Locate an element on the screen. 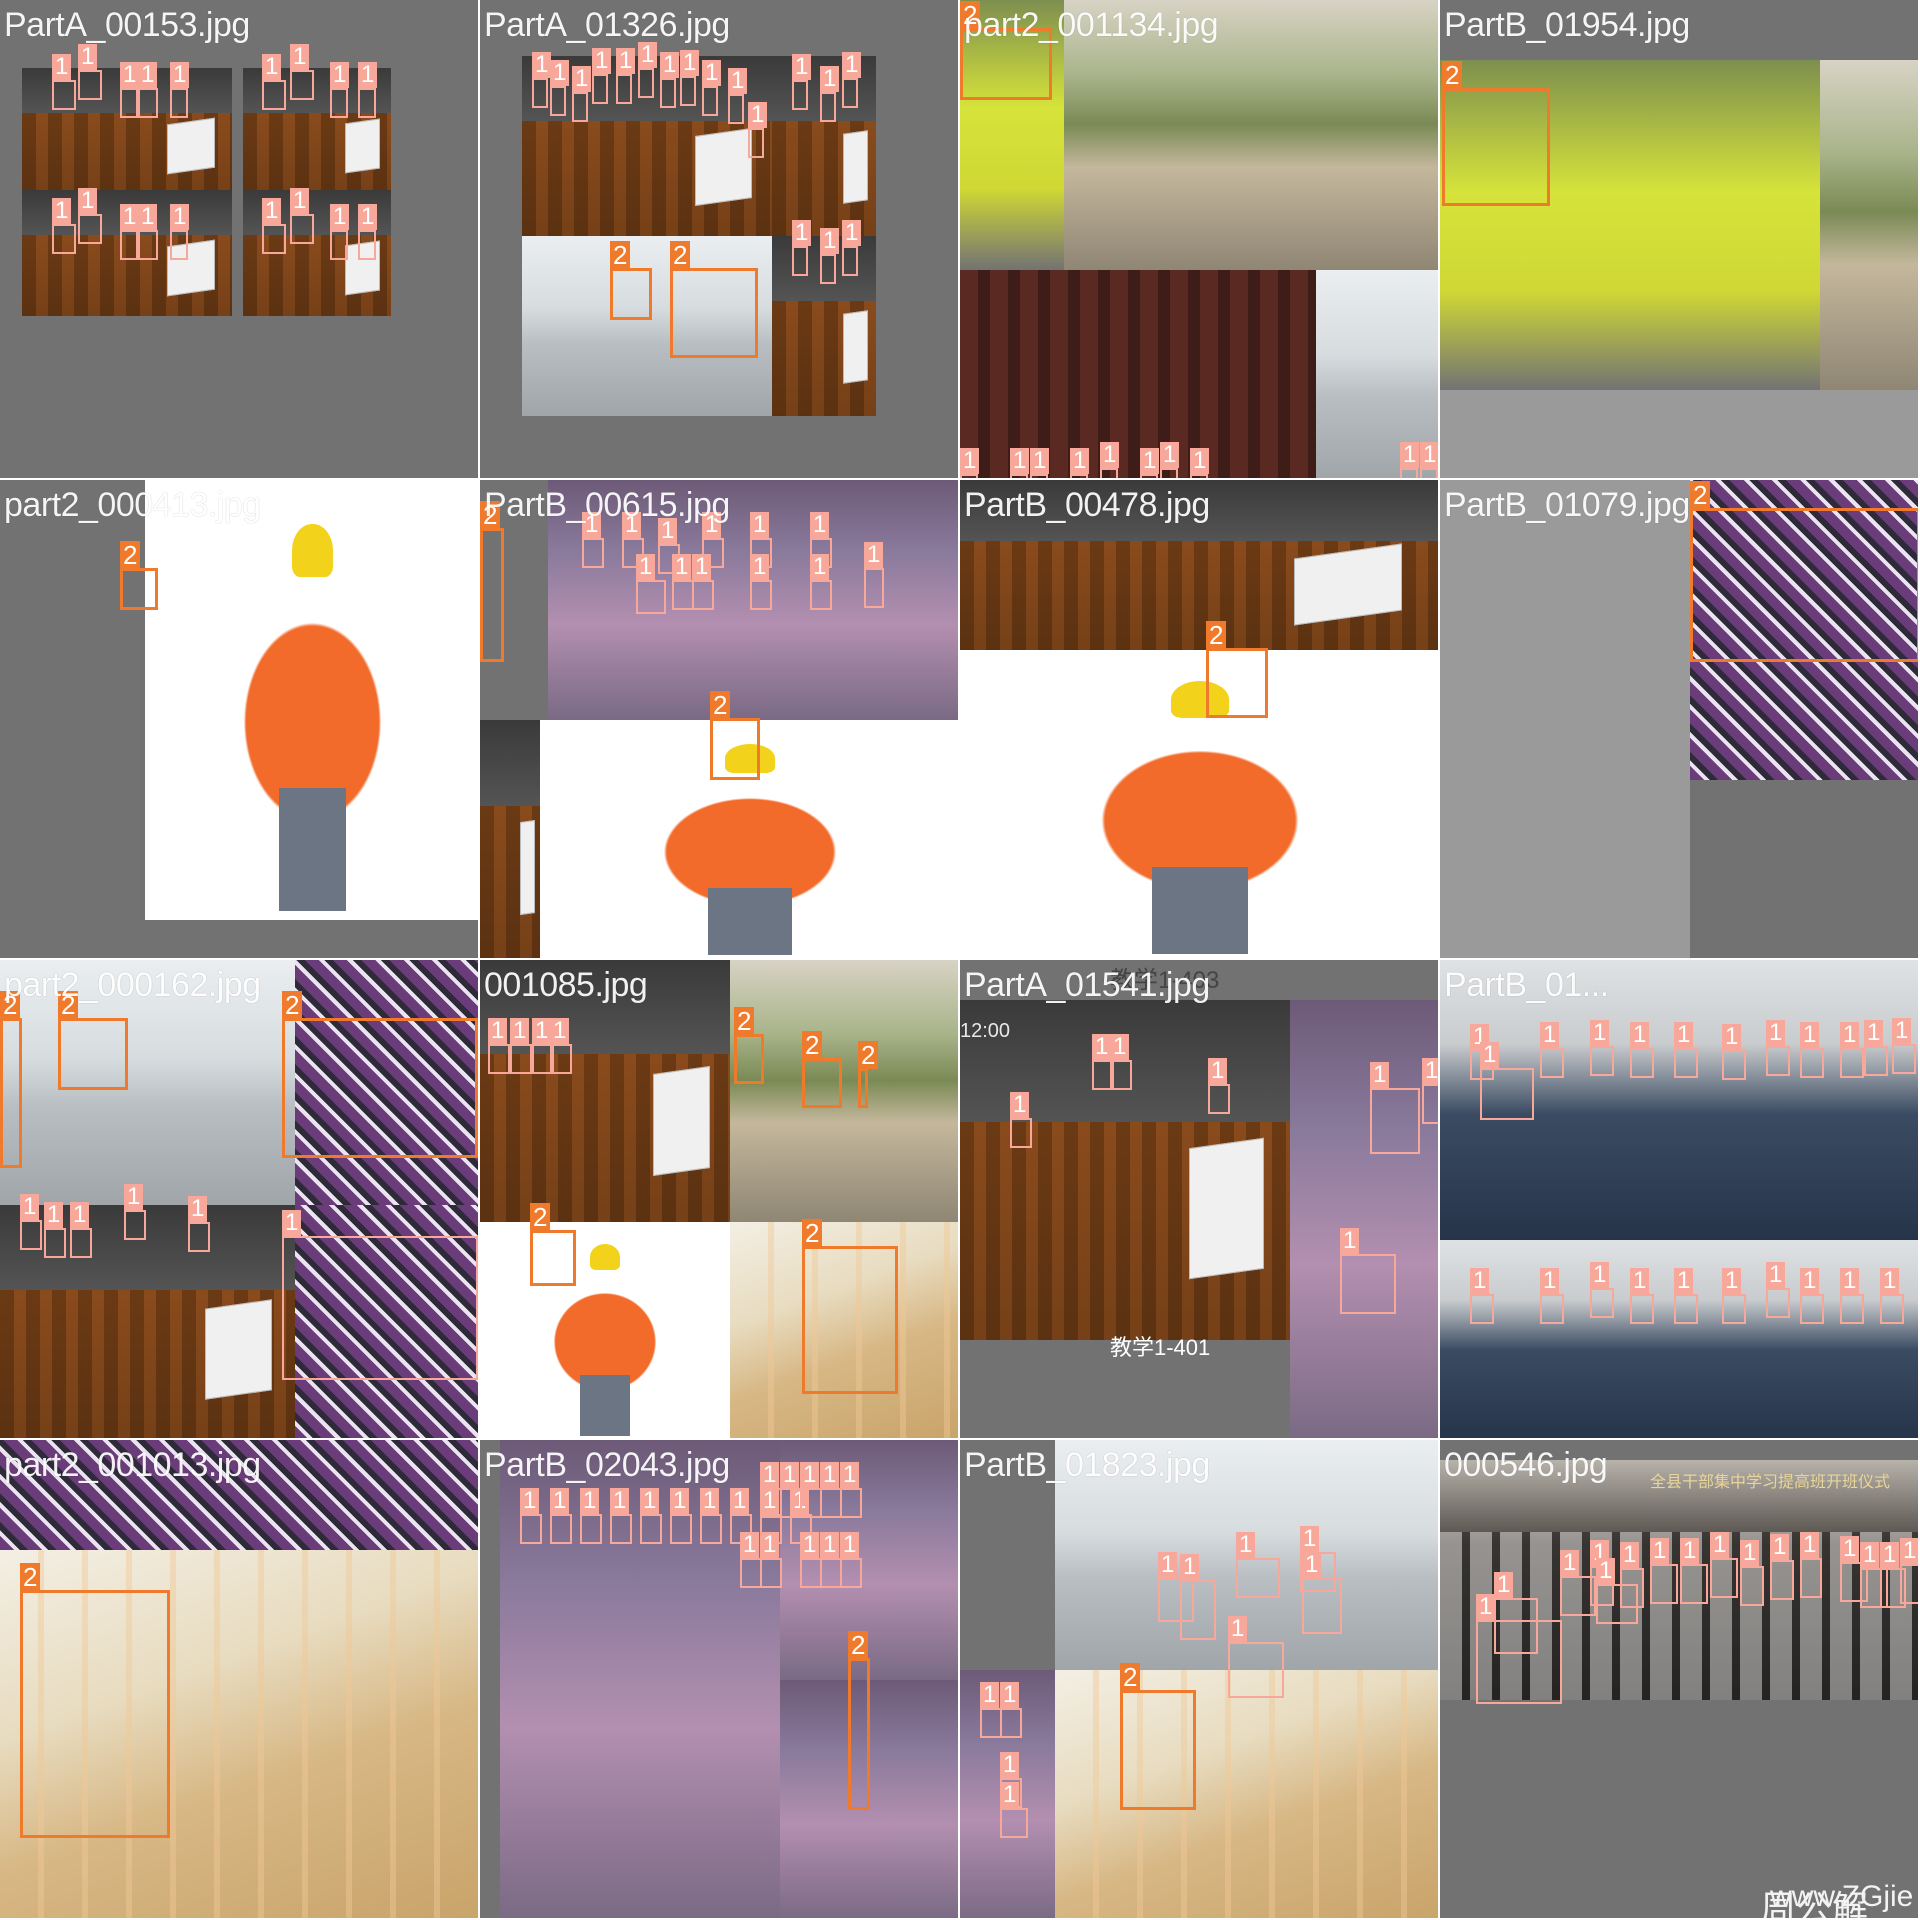 The height and width of the screenshot is (1920, 1920). tile-filename: 001085.jpg is located at coordinates (566, 985).